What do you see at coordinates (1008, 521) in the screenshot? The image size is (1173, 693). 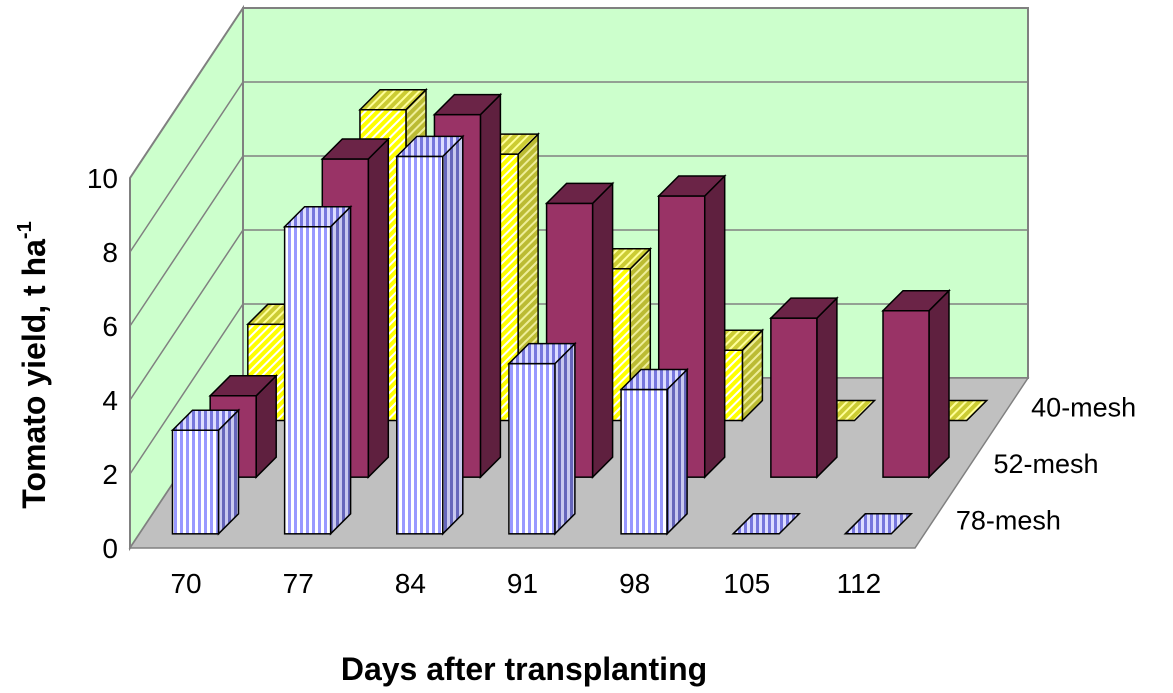 I see `series-label: 78-mesh` at bounding box center [1008, 521].